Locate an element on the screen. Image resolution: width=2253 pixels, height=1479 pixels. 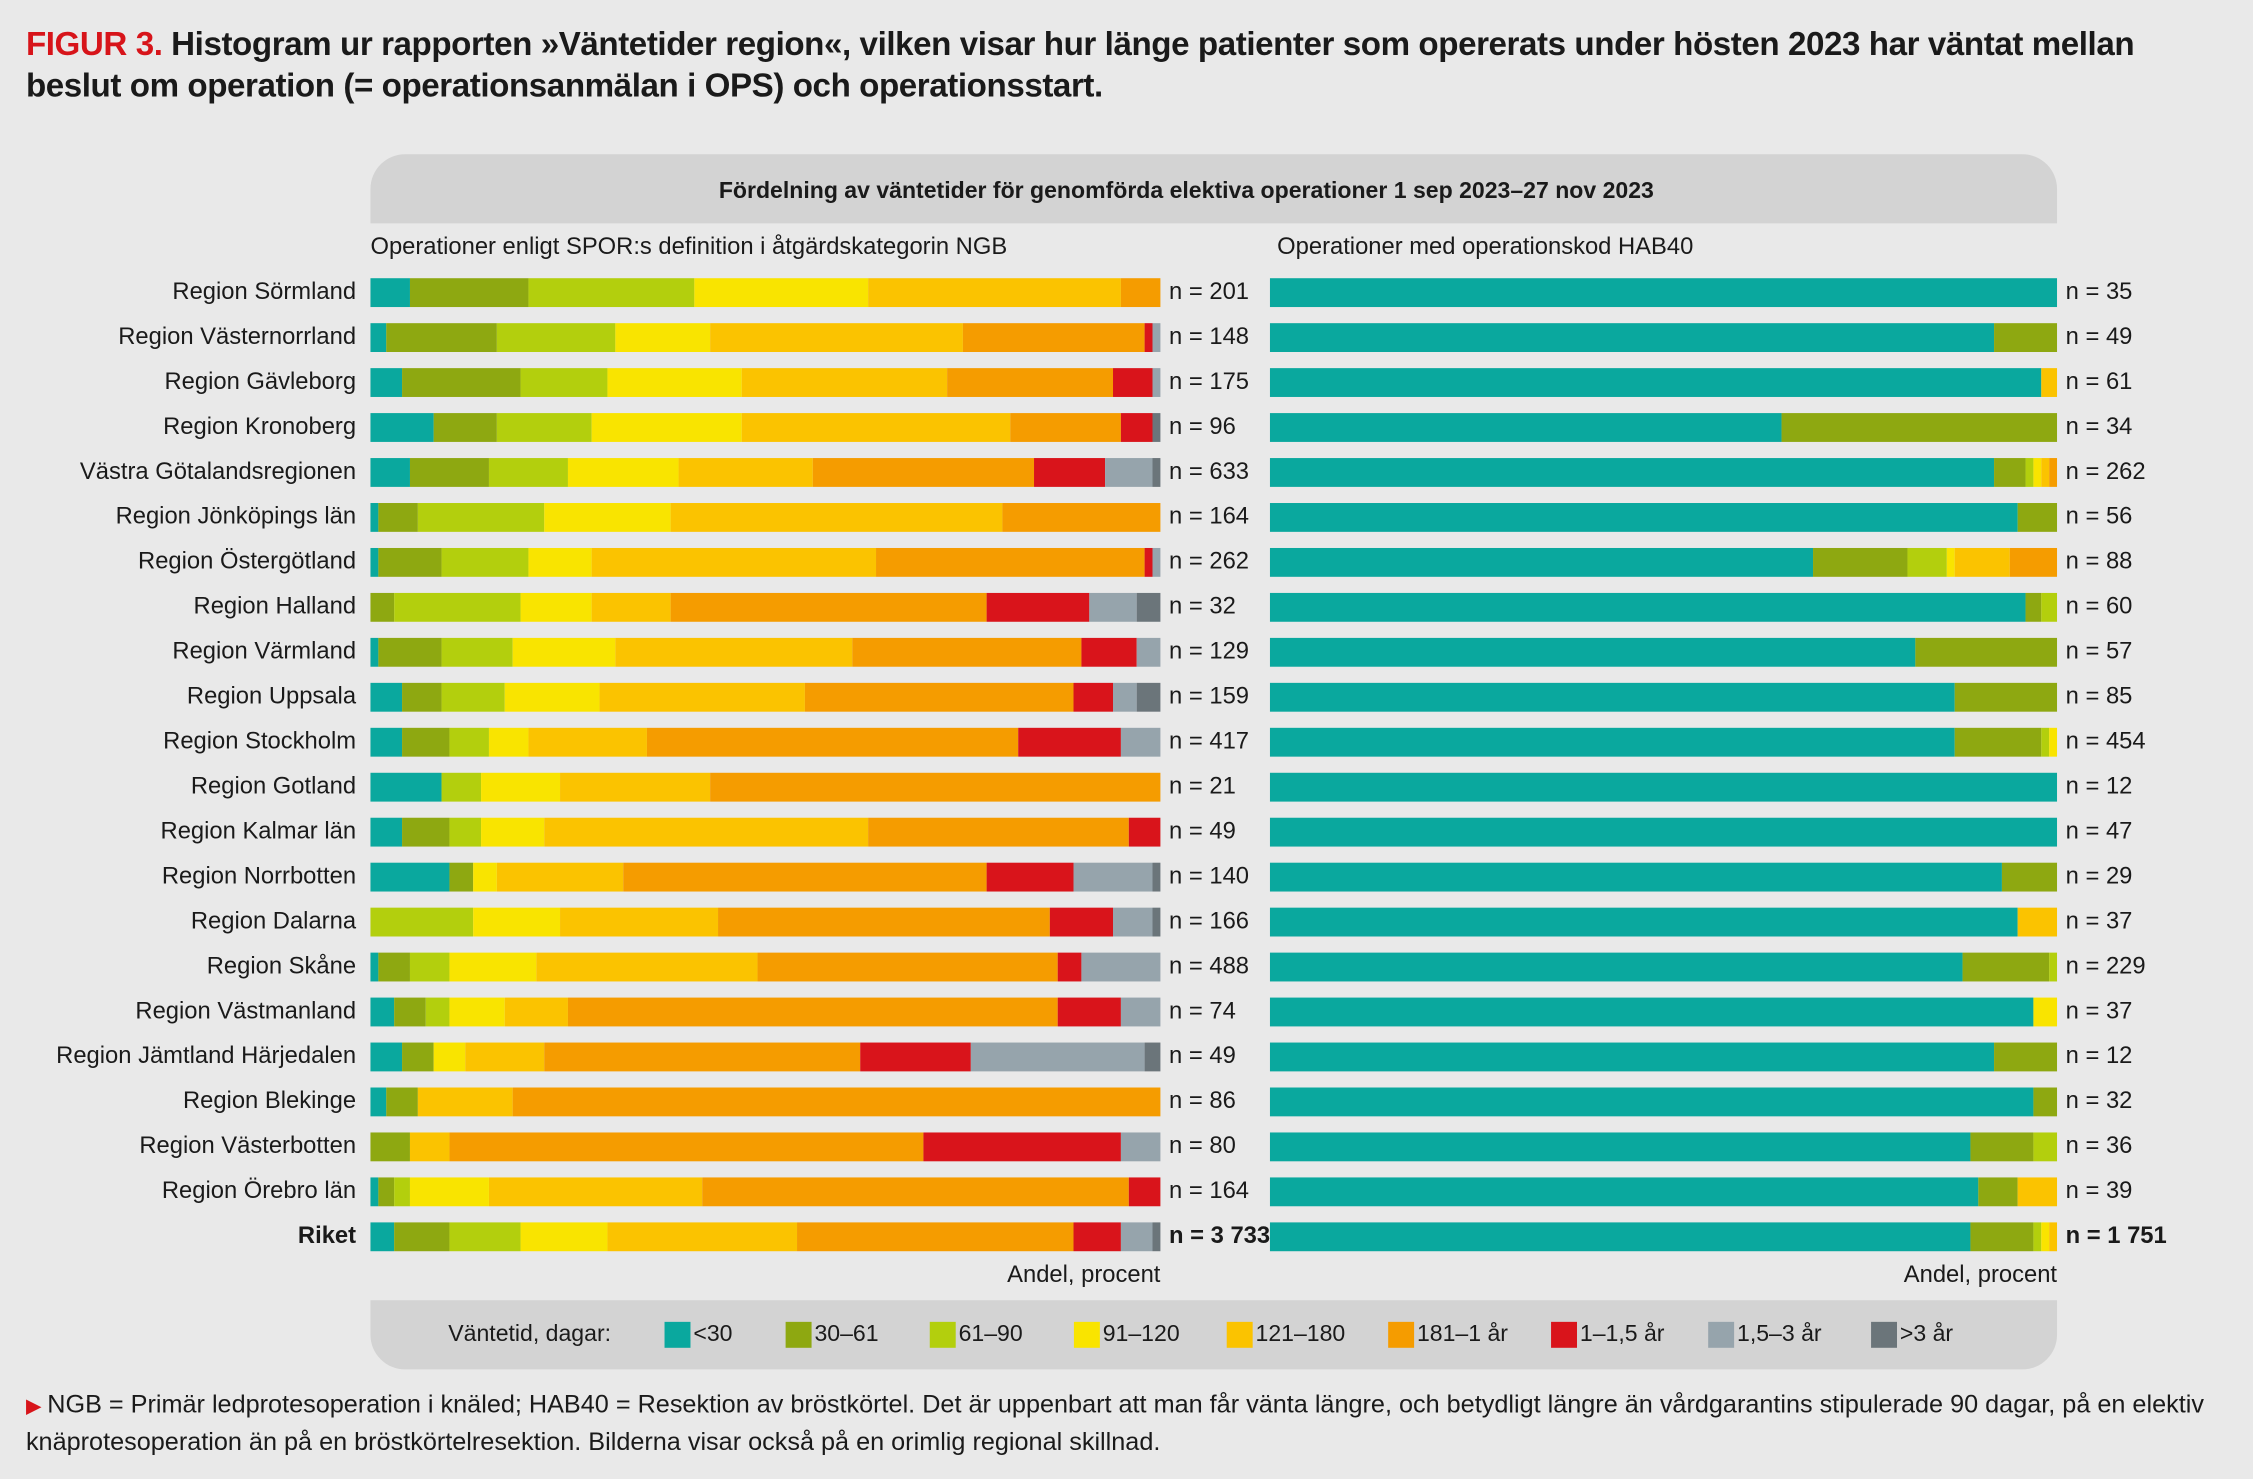
n-label: n = 56 is located at coordinates (2099, 516).